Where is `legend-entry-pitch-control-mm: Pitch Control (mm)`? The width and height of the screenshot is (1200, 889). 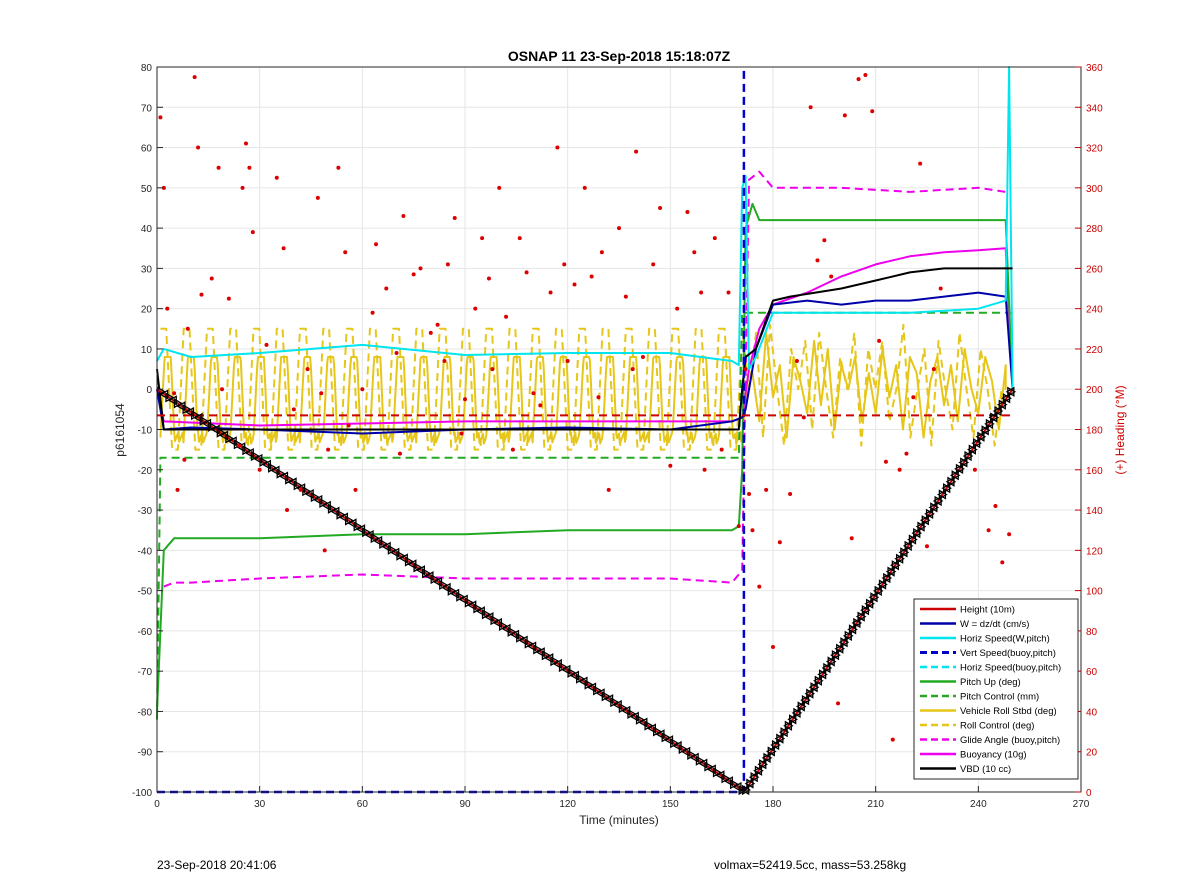 legend-entry-pitch-control-mm: Pitch Control (mm) is located at coordinates (999, 697).